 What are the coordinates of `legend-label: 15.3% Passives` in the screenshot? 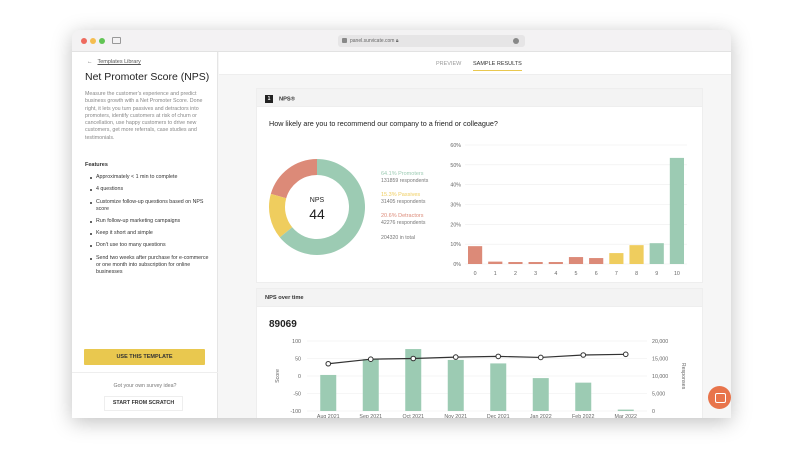 It's located at (401, 195).